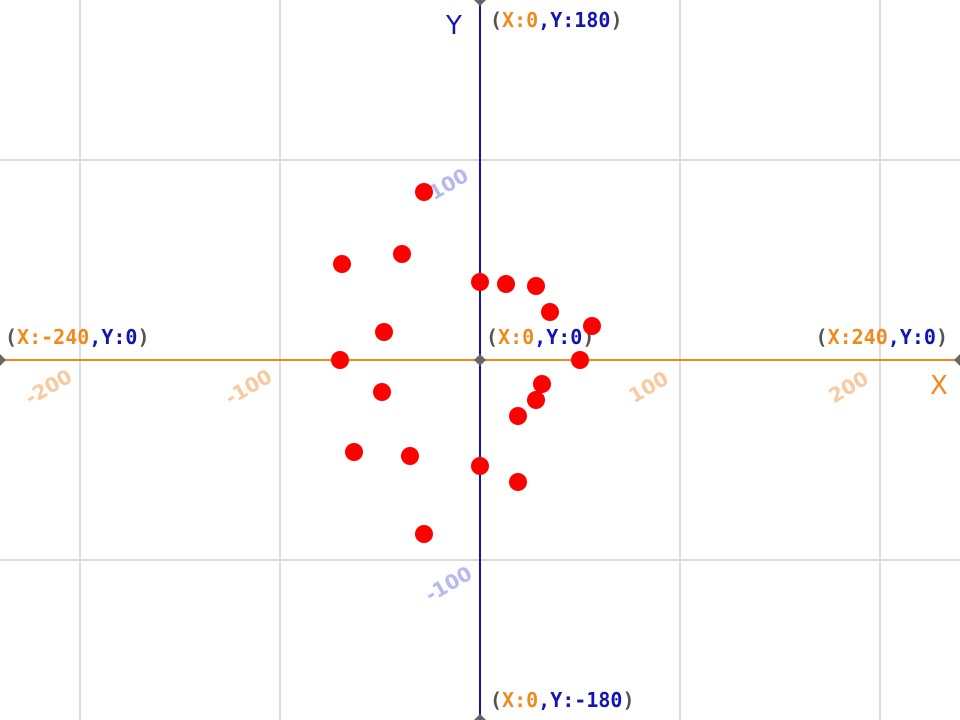  Describe the element at coordinates (957, 360) in the screenshot. I see `x-axis-right-marker` at that location.